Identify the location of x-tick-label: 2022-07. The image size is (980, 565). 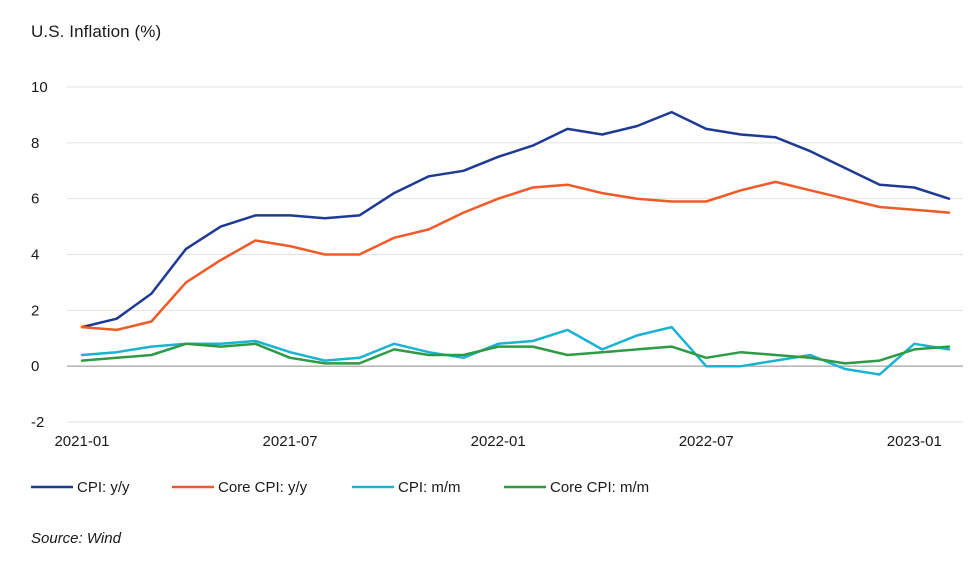
(706, 441).